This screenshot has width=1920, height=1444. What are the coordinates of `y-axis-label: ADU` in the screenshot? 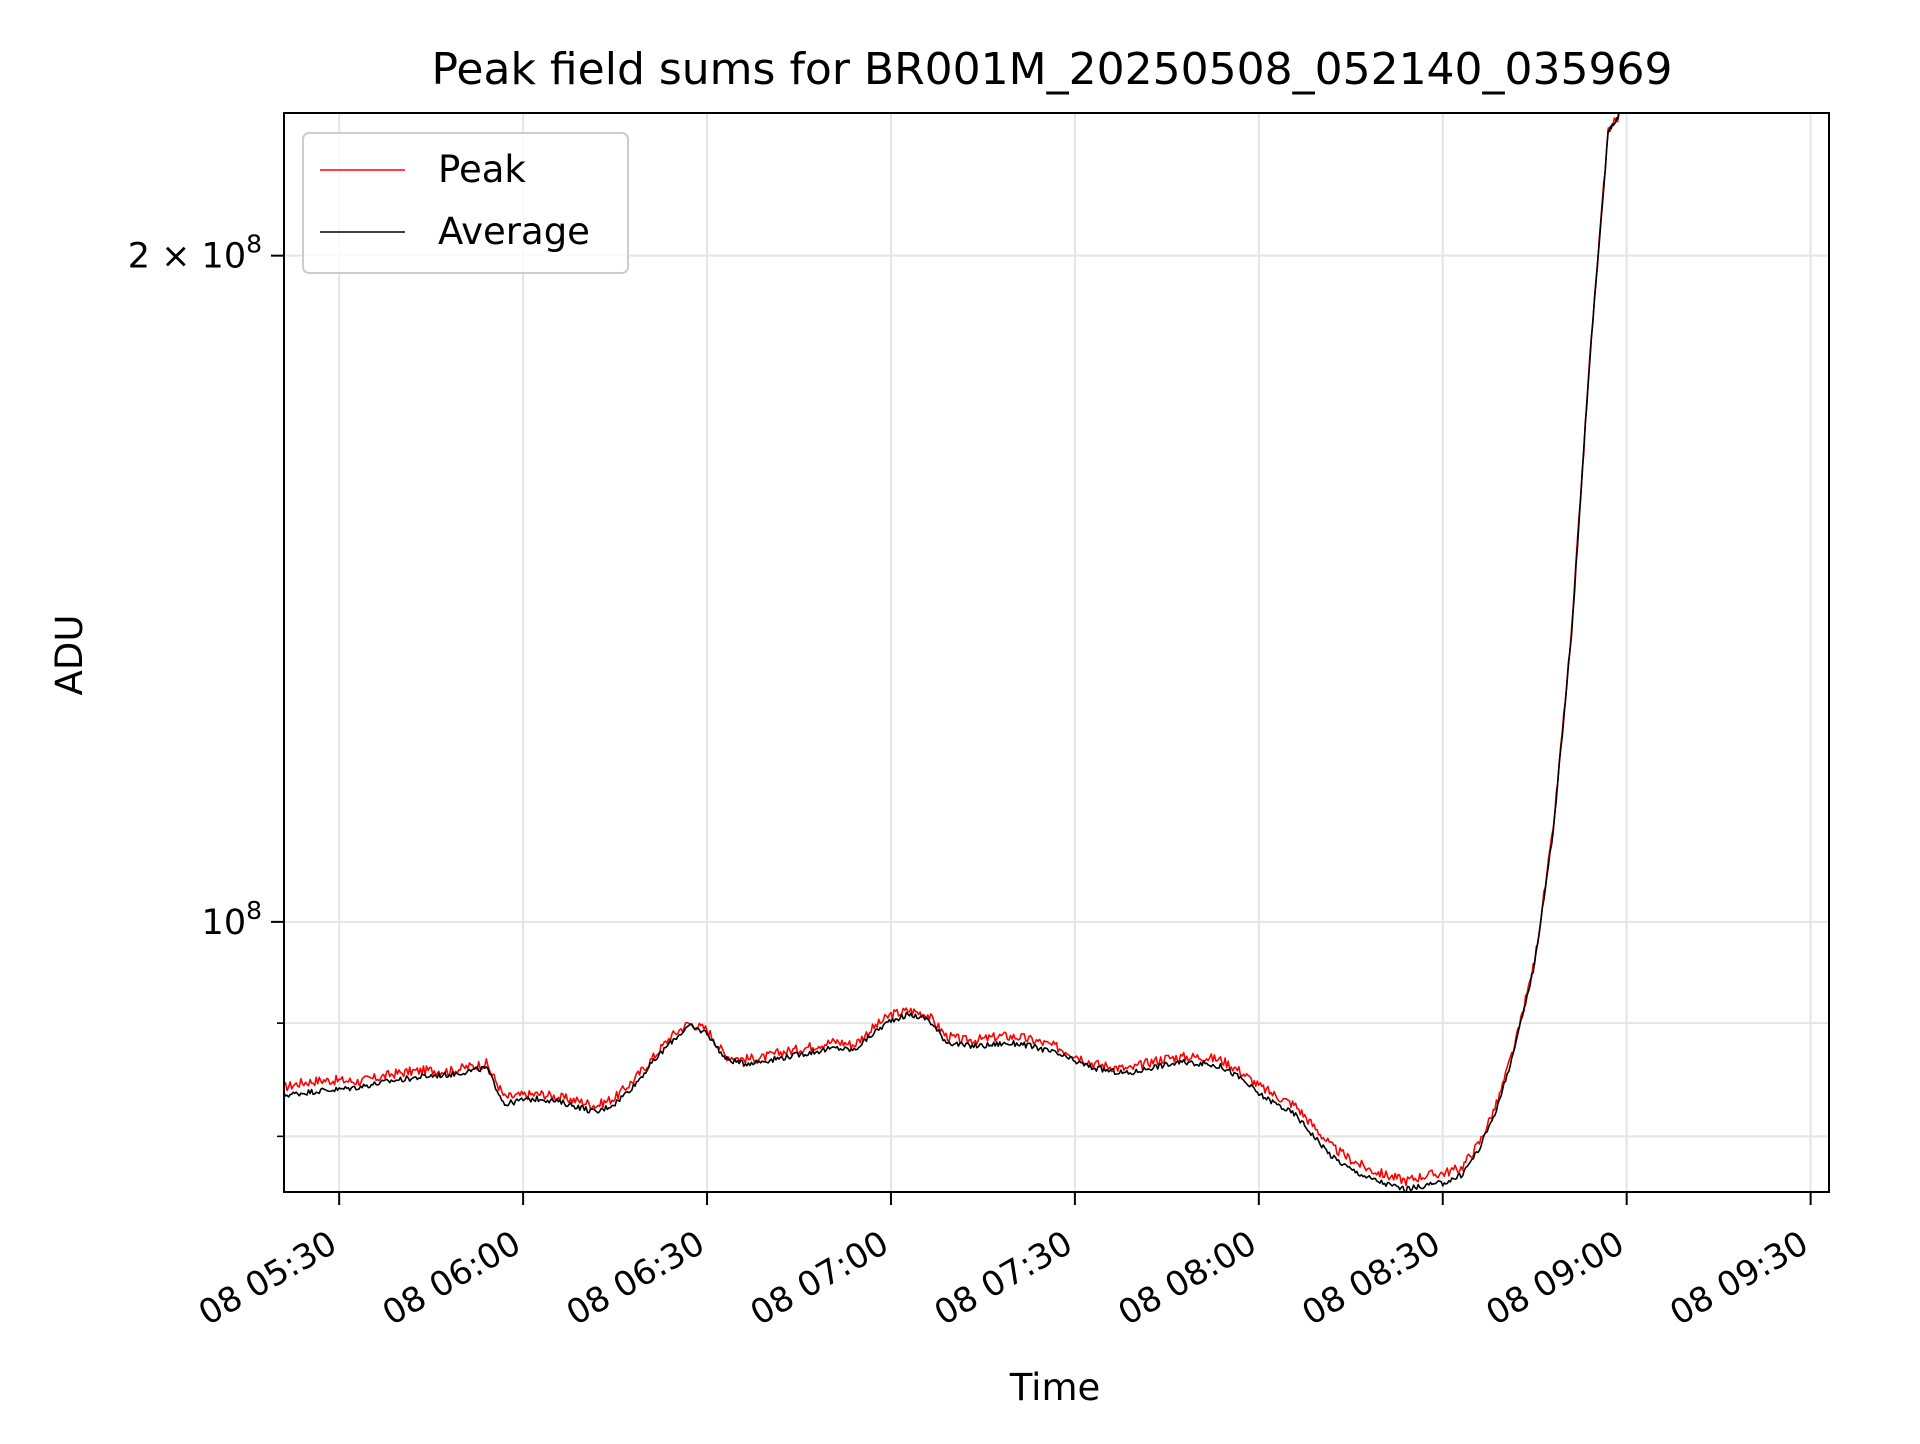 It's located at (69, 655).